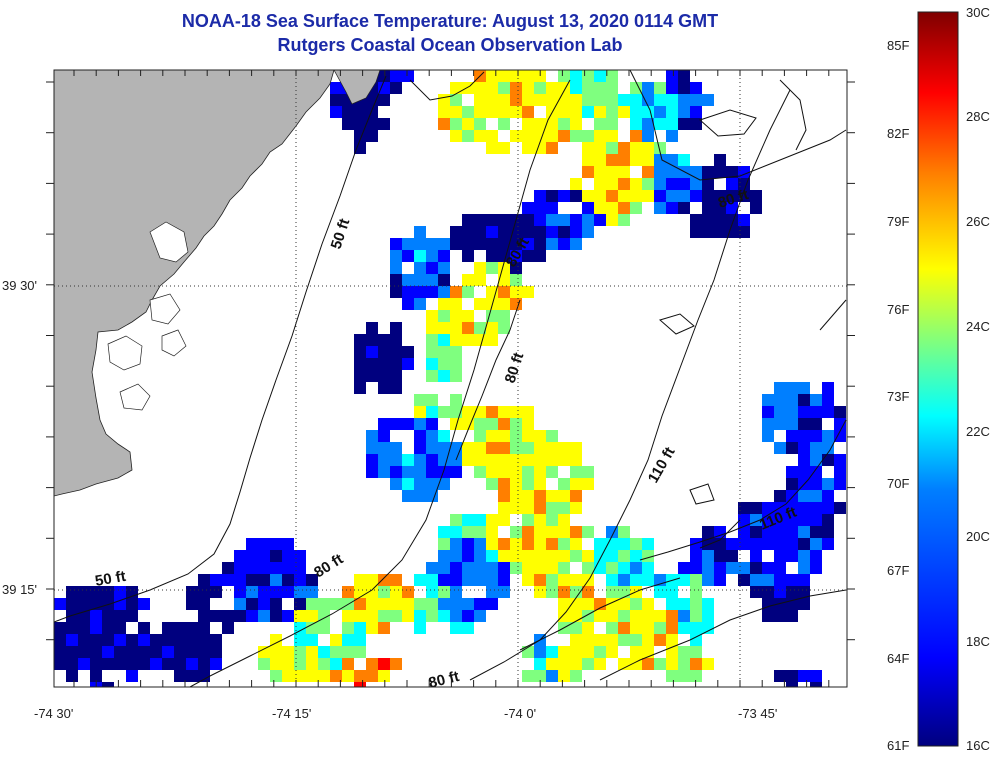 This screenshot has width=1000, height=761. I want to click on map-subtitle: Rutgers Coastal Ocean Observation Lab, so click(450, 45).